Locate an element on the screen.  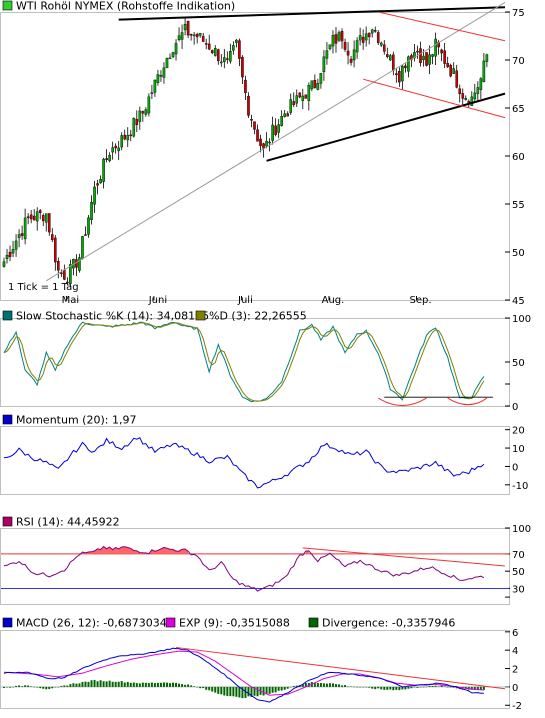
panel-title: Slow Stochastic %K (14): 34,08195 is located at coordinates (112, 316).